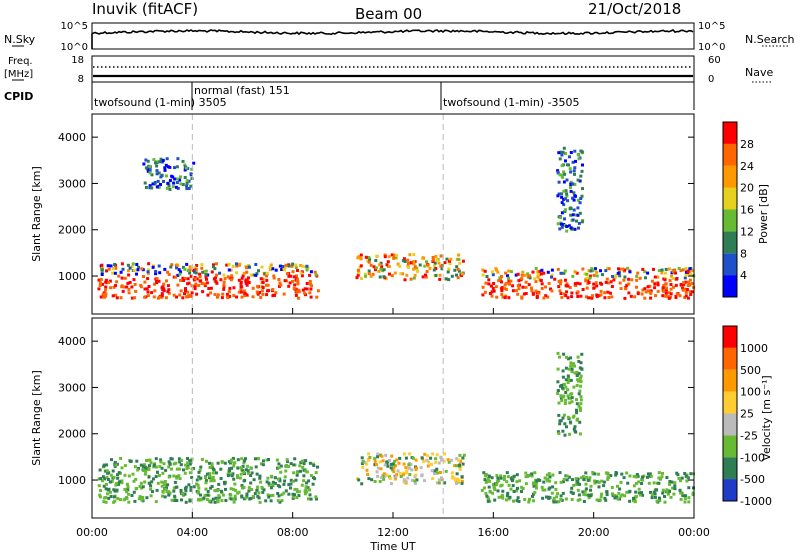 The image size is (800, 554). Describe the element at coordinates (192, 532) in the screenshot. I see `x-tick-label: 04:00` at that location.